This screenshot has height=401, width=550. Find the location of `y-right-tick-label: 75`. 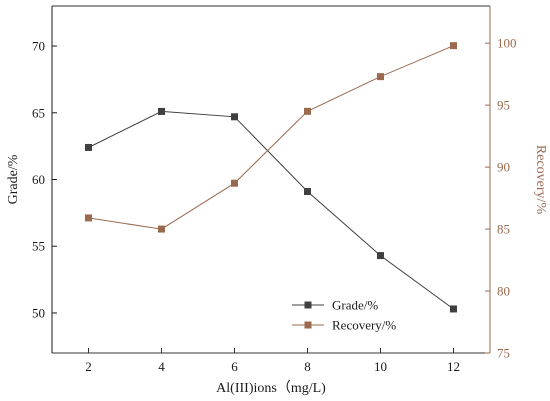

y-right-tick-label: 75 is located at coordinates (503, 353).